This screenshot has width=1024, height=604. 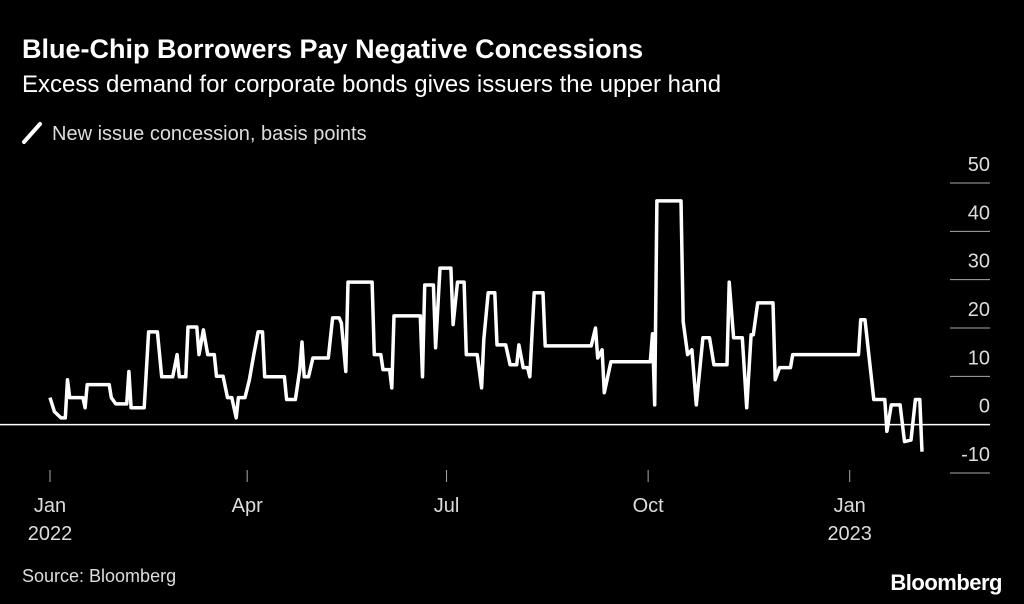 What do you see at coordinates (849, 534) in the screenshot?
I see `x-tick-sublabel: 2023` at bounding box center [849, 534].